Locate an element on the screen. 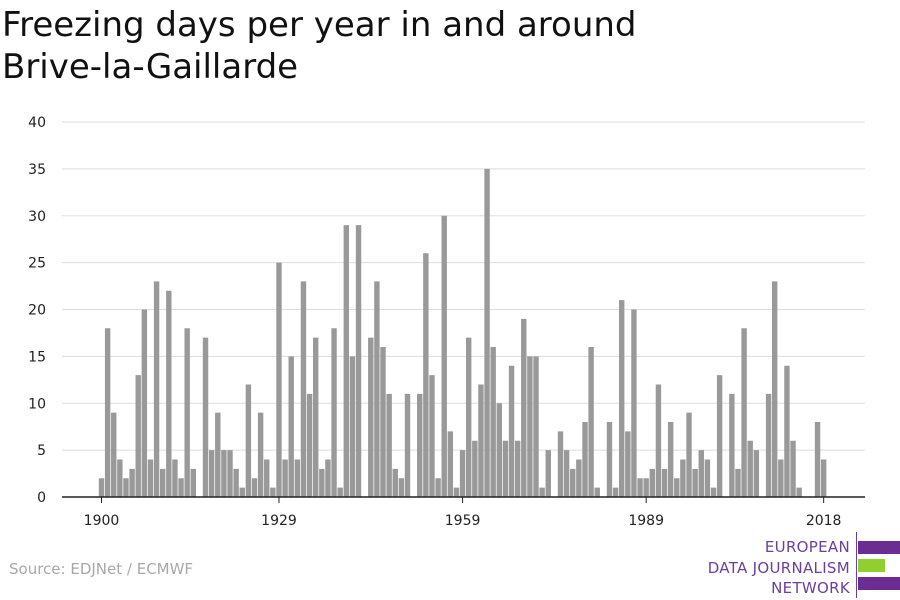  logo-bar-green is located at coordinates (871, 565).